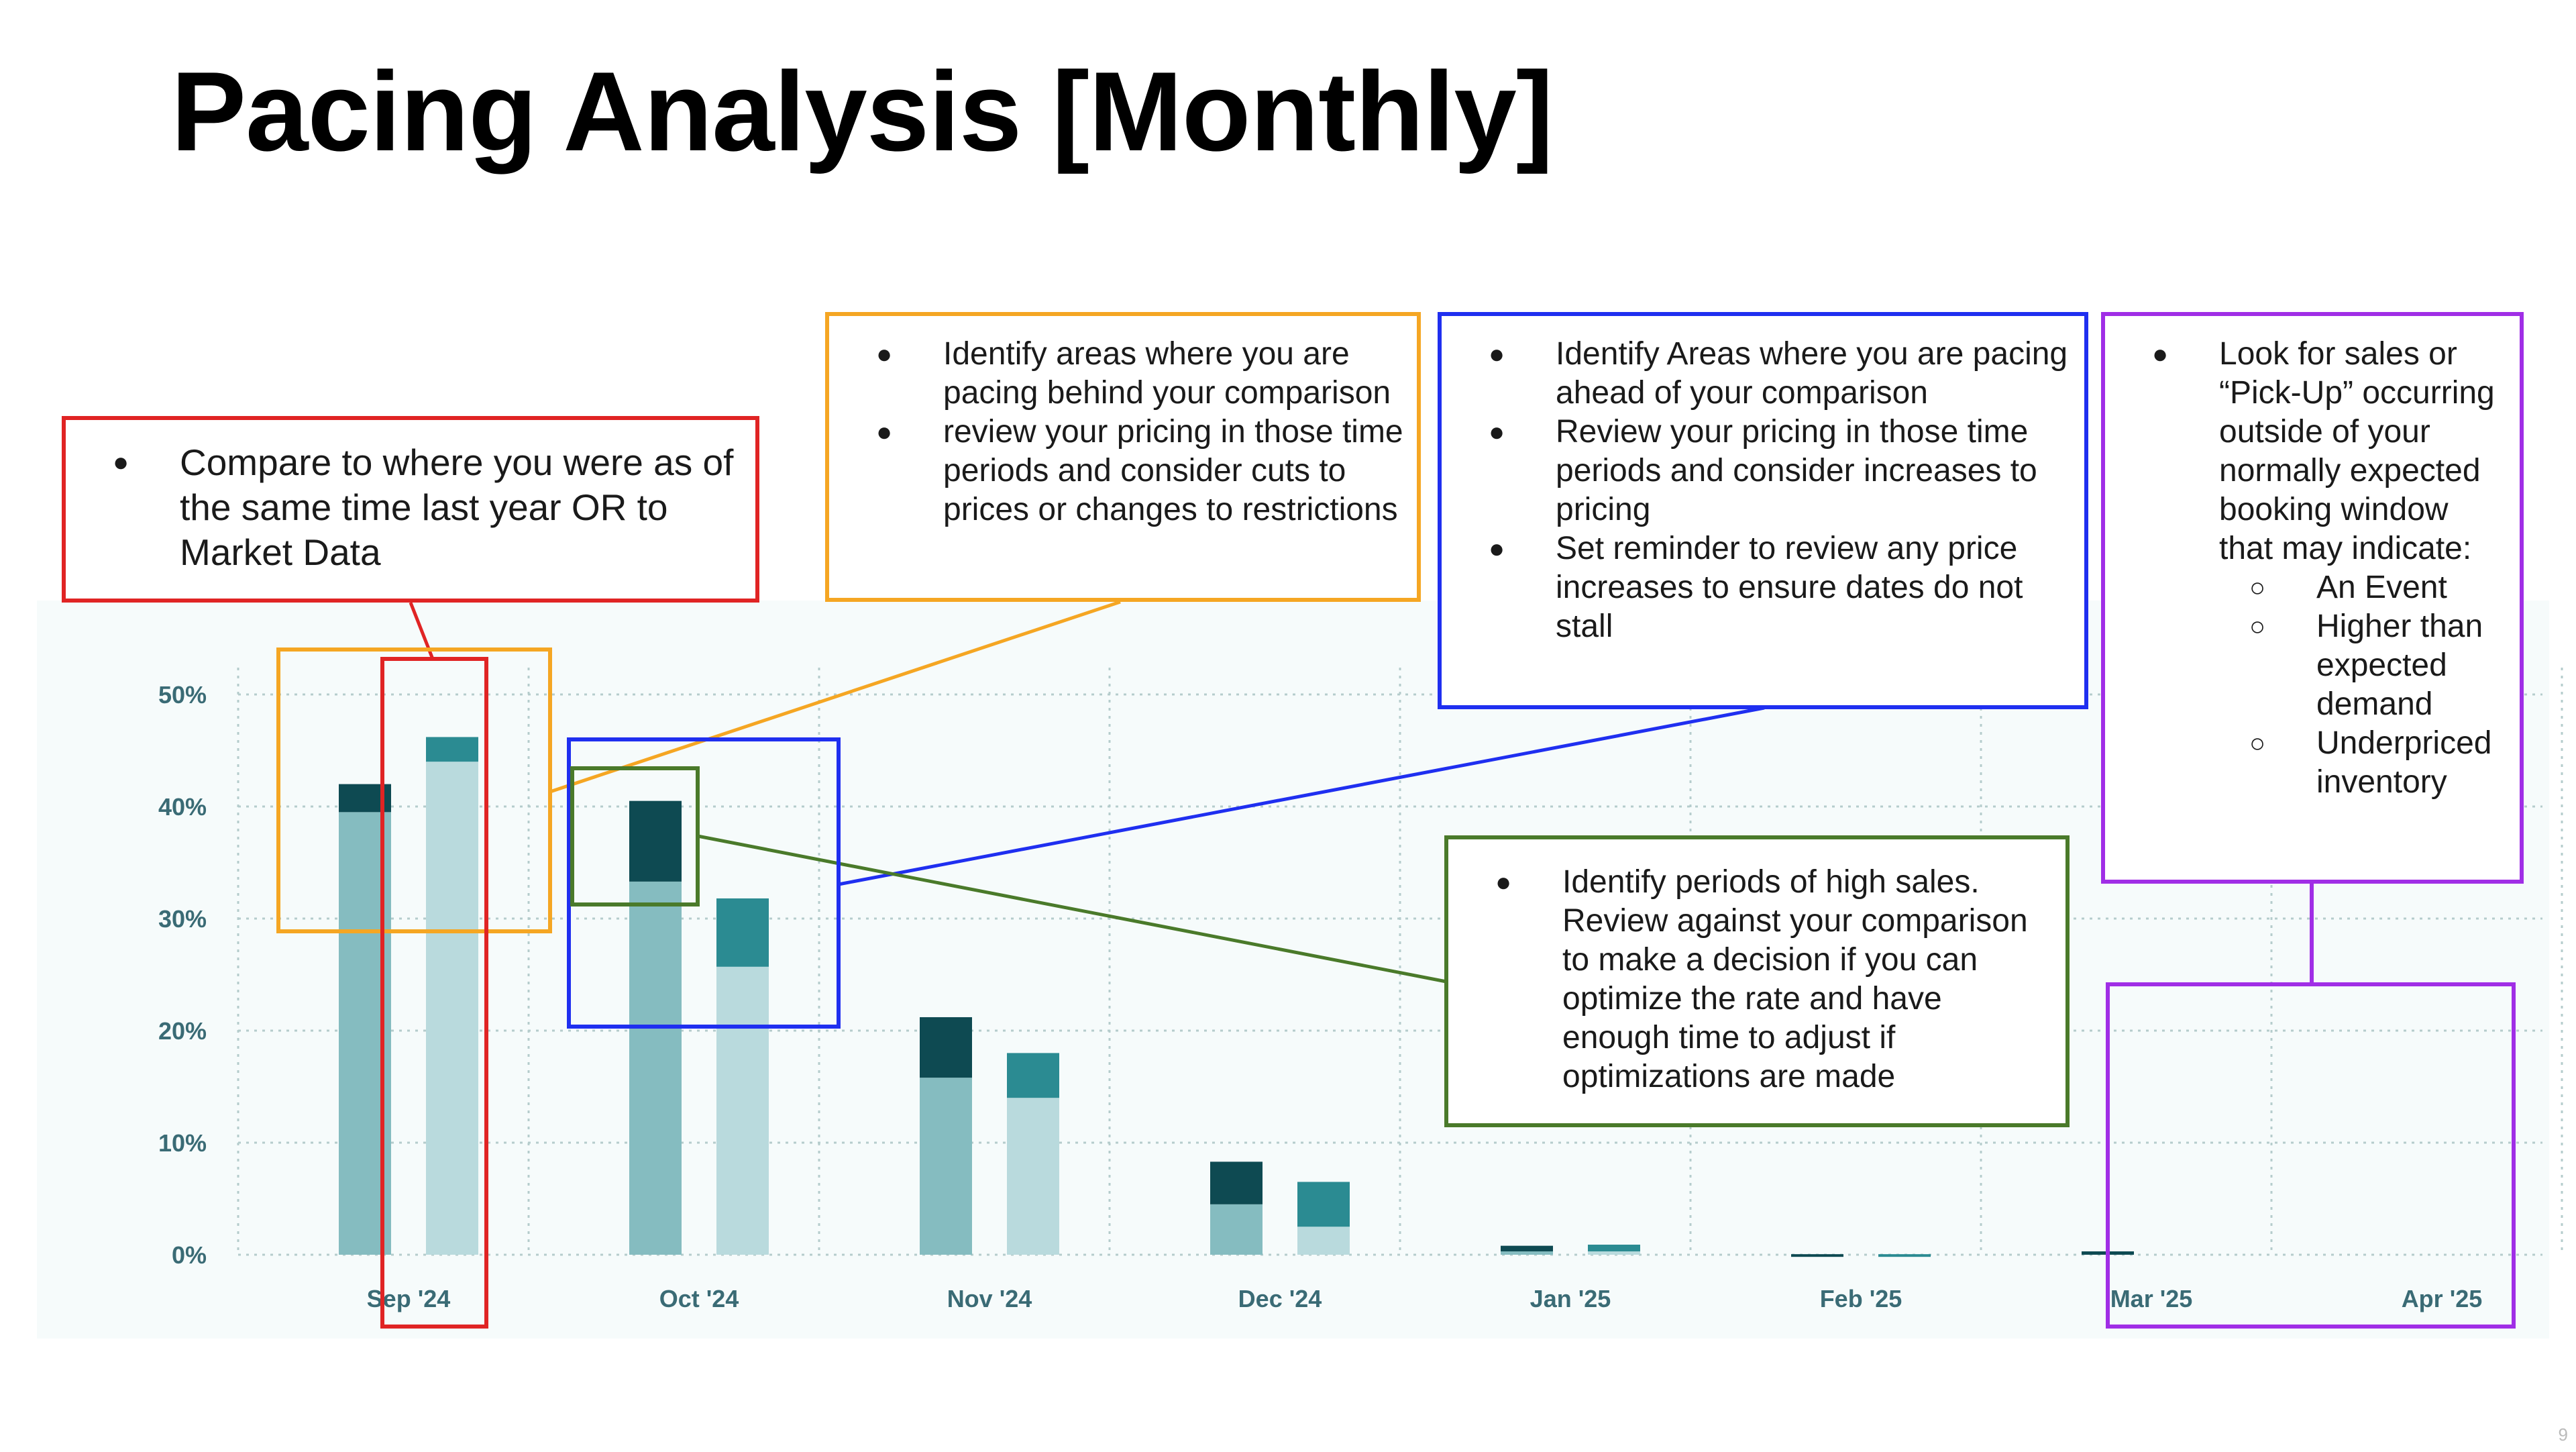 Image resolution: width=2576 pixels, height=1452 pixels. I want to click on highlight-purple-mar-apr, so click(2311, 1156).